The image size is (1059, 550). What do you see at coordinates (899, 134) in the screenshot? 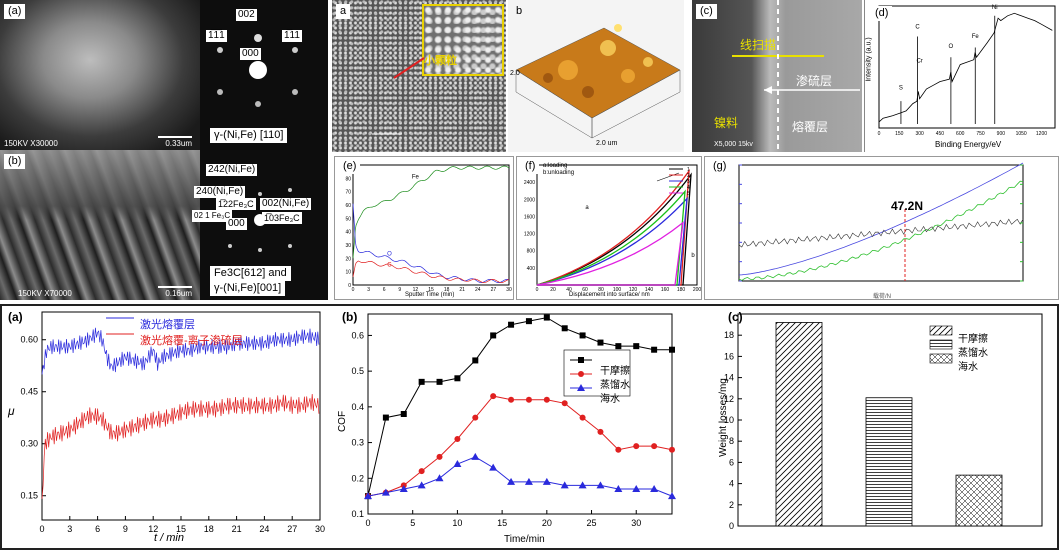
I see `xps-xtick-label: 150` at bounding box center [899, 134].